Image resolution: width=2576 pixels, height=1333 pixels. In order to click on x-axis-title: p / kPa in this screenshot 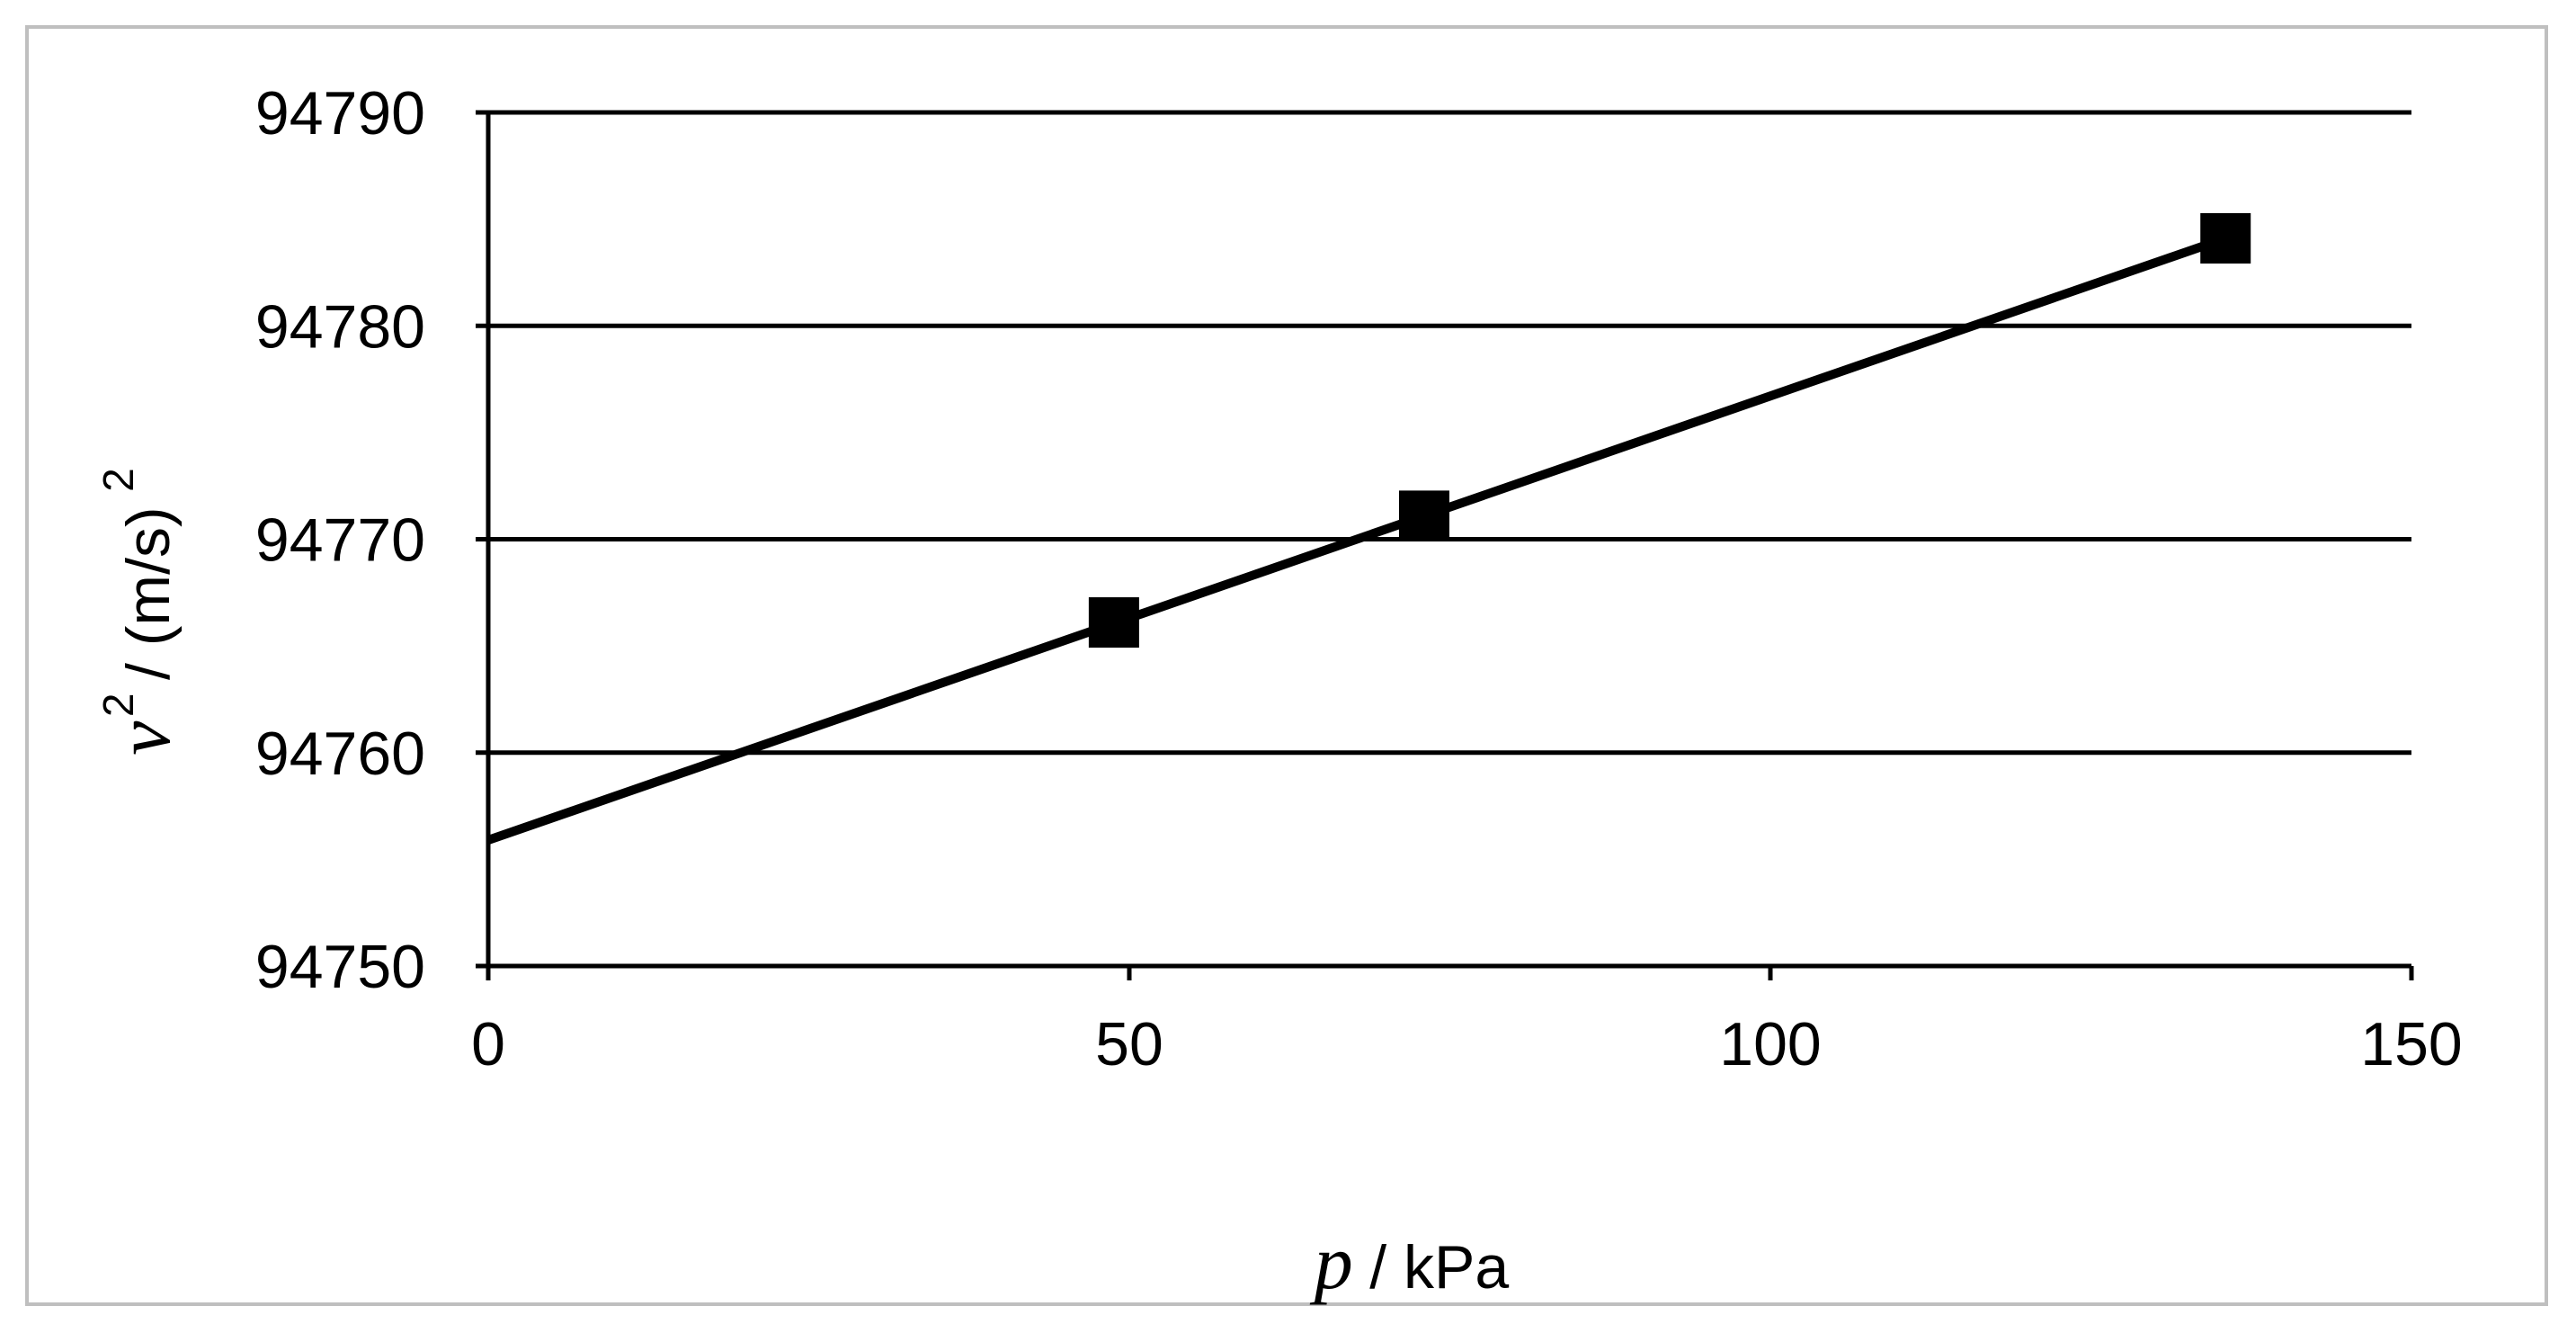, I will do `click(1410, 1262)`.